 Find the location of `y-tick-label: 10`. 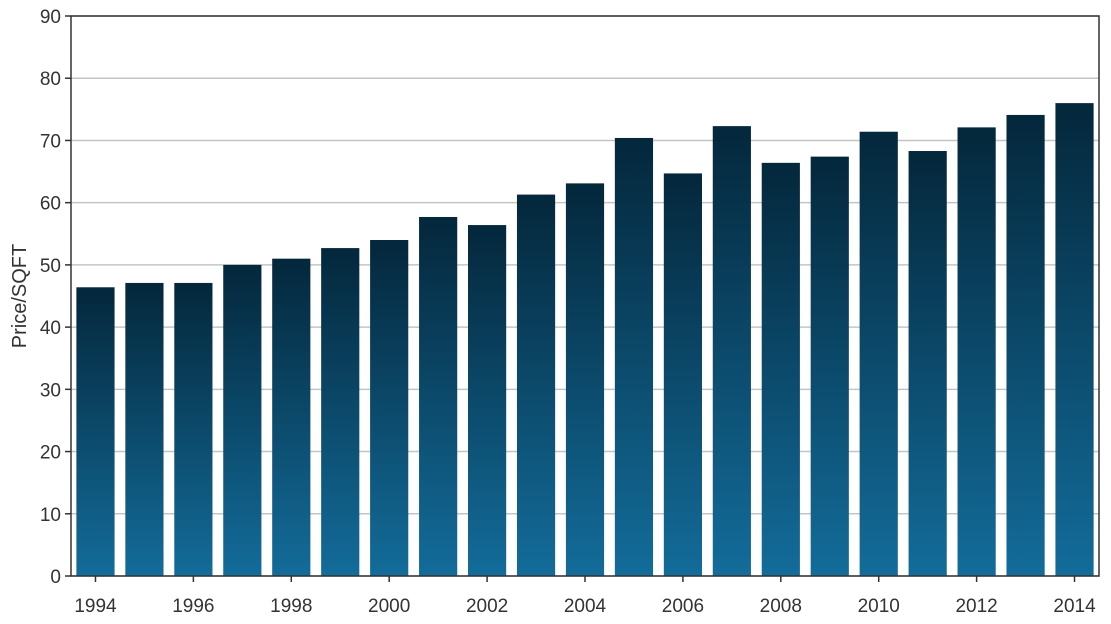

y-tick-label: 10 is located at coordinates (50, 515).